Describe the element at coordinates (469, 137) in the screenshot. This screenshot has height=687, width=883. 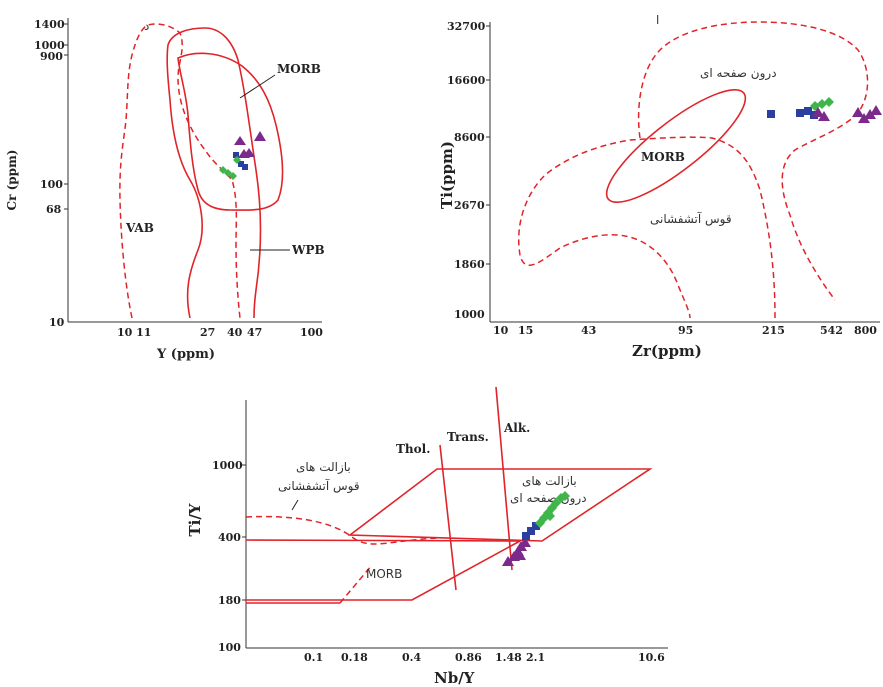
I see `chart2-ytick-8600: 8600` at that location.